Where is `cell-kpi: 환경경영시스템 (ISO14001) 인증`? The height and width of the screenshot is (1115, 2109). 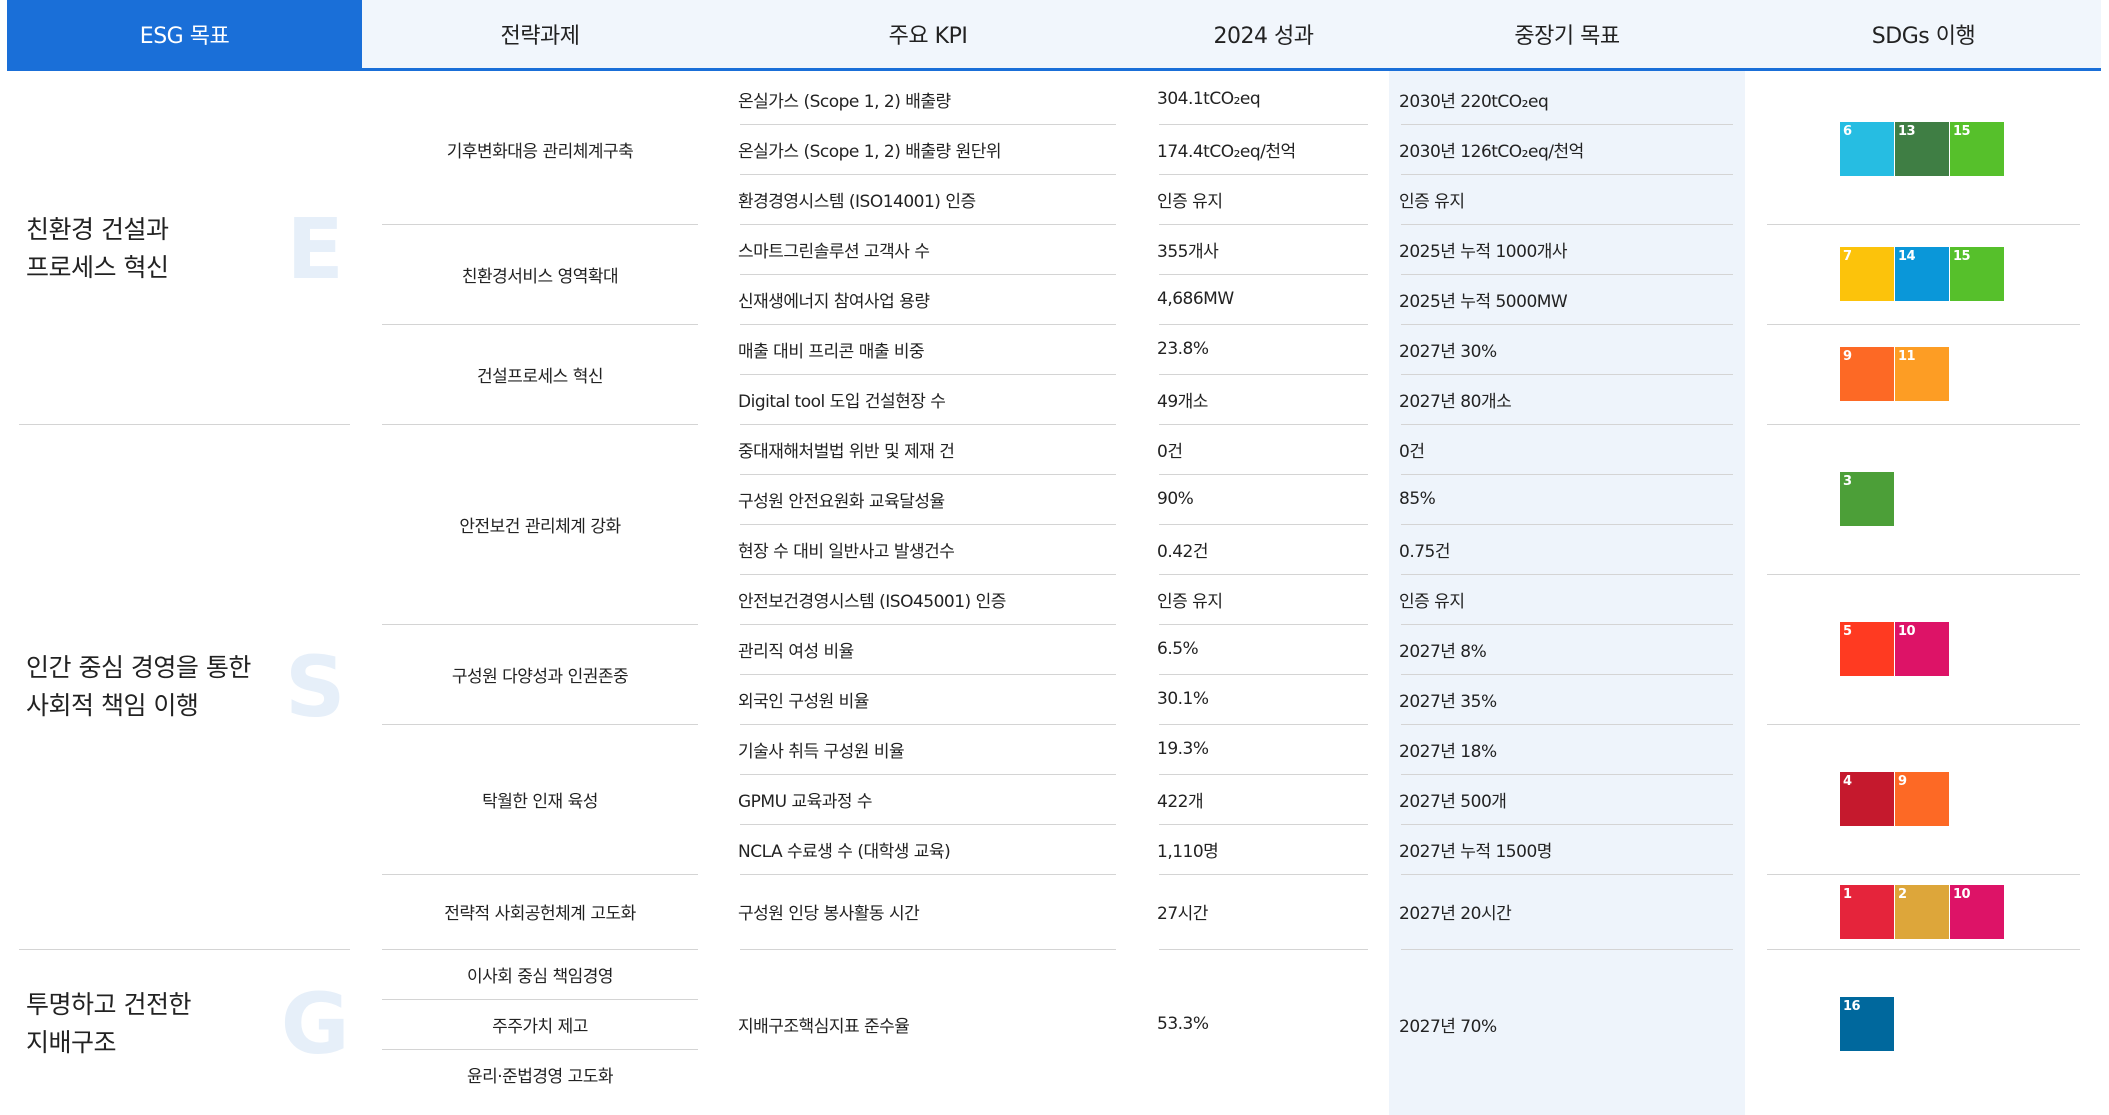
cell-kpi: 환경경영시스템 (ISO14001) 인증 is located at coordinates (857, 201).